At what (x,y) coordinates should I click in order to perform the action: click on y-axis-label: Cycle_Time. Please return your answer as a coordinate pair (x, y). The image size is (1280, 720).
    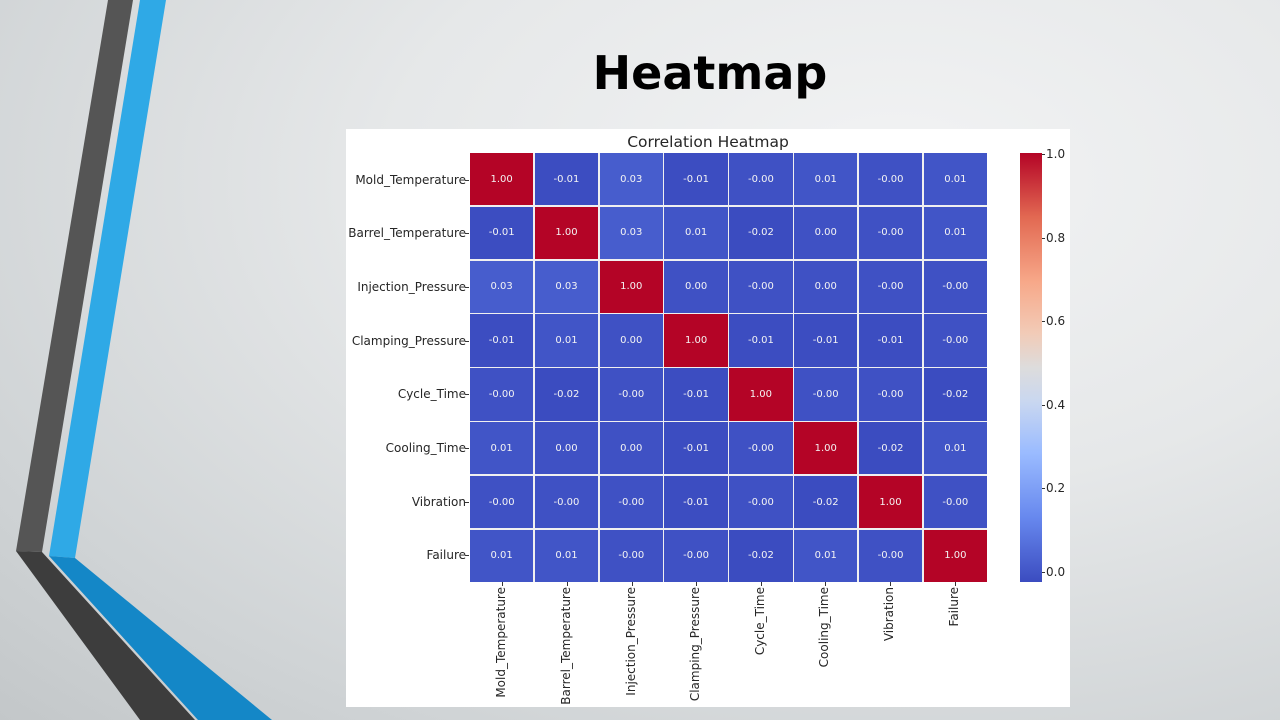
    Looking at the image, I should click on (431, 394).